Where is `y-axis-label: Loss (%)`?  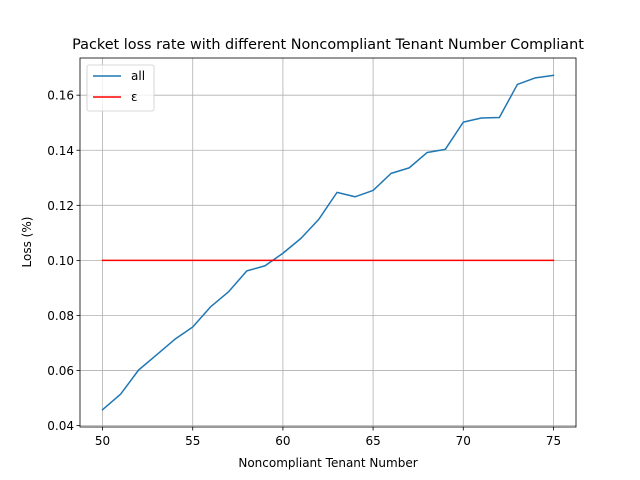
y-axis-label: Loss (%) is located at coordinates (27, 242).